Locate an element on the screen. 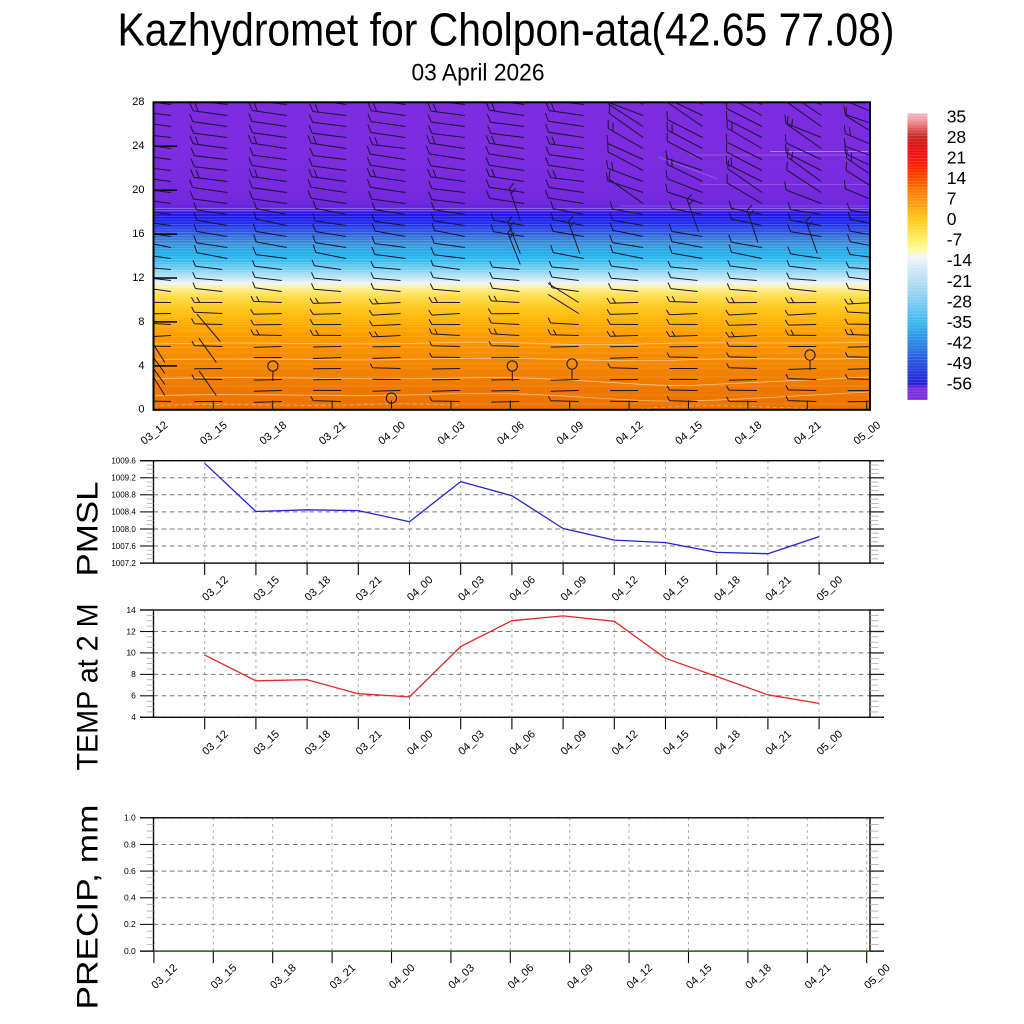 This screenshot has height=1024, width=1024. svg-text: -14 is located at coordinates (960, 260).